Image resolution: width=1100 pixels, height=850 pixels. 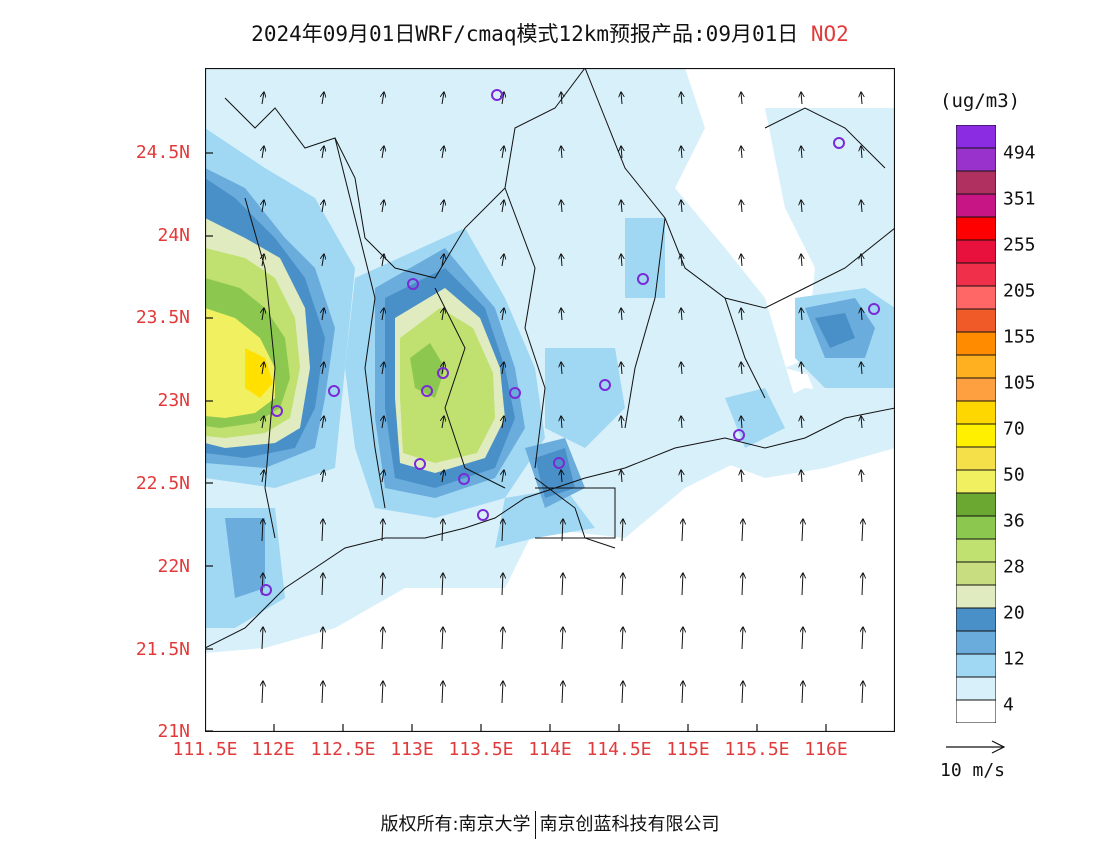 What do you see at coordinates (1014, 659) in the screenshot?
I see `legend-label: 12` at bounding box center [1014, 659].